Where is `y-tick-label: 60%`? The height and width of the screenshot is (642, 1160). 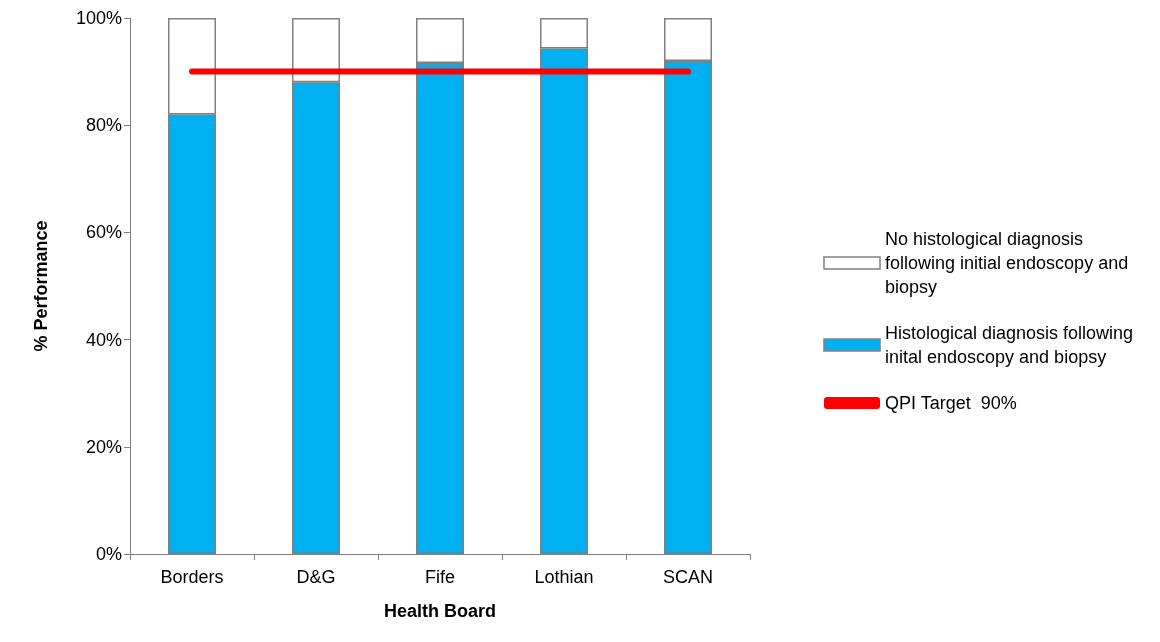 y-tick-label: 60% is located at coordinates (103, 232).